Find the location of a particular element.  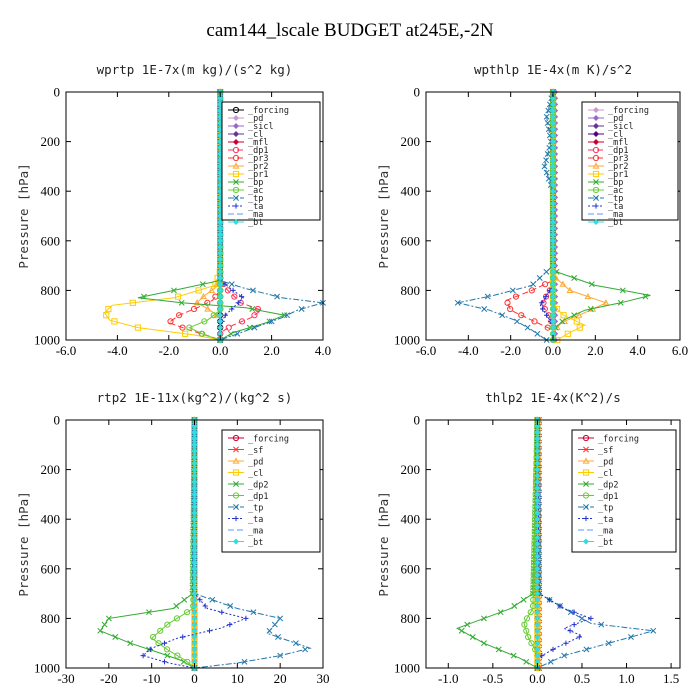

x-tick-label: -0.5 is located at coordinates (493, 678).